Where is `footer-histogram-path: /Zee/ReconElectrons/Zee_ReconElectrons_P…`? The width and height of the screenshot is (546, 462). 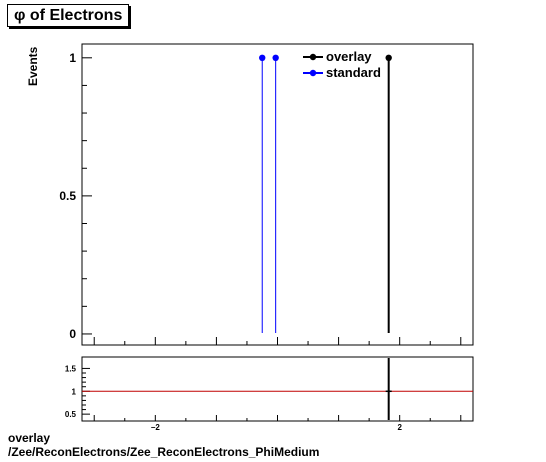 footer-histogram-path: /Zee/ReconElectrons/Zee_ReconElectrons_P… is located at coordinates (164, 452).